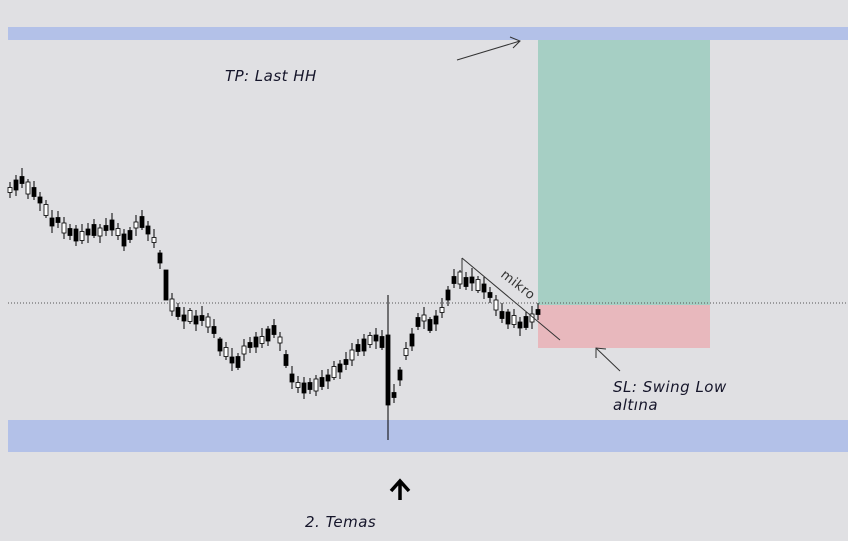  What do you see at coordinates (511, 299) in the screenshot?
I see `trend-line` at bounding box center [511, 299].